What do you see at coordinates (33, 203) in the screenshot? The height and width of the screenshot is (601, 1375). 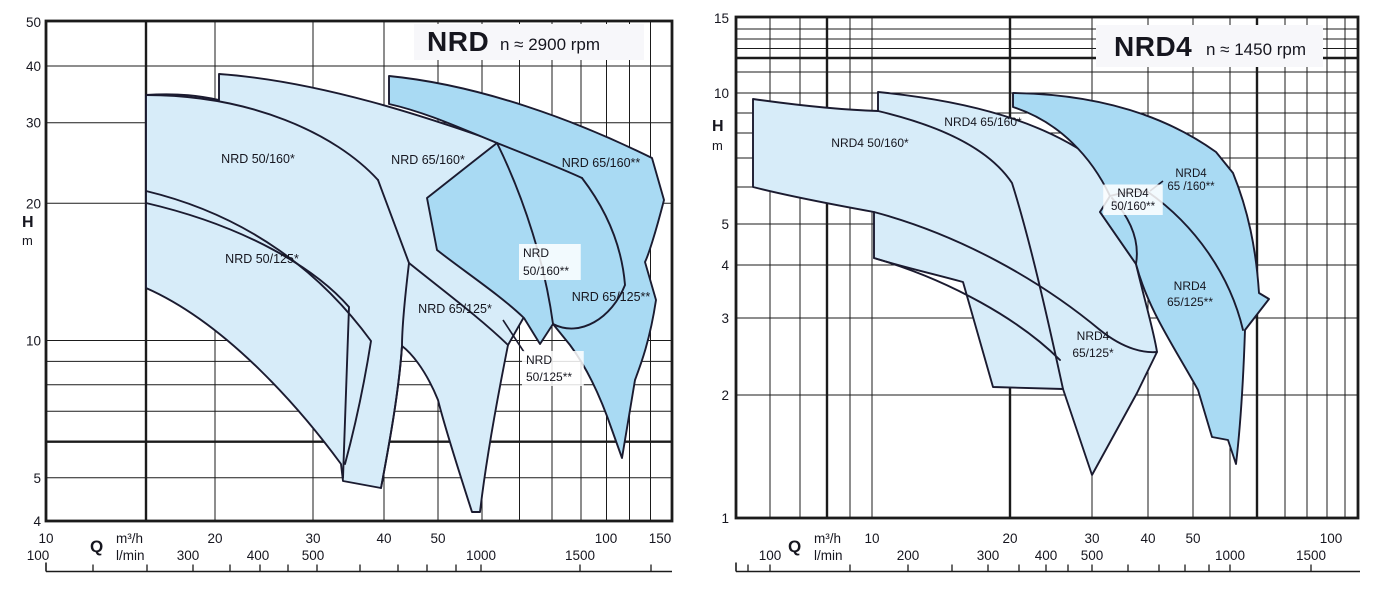 I see `h-axis-tick-label: 20` at bounding box center [33, 203].